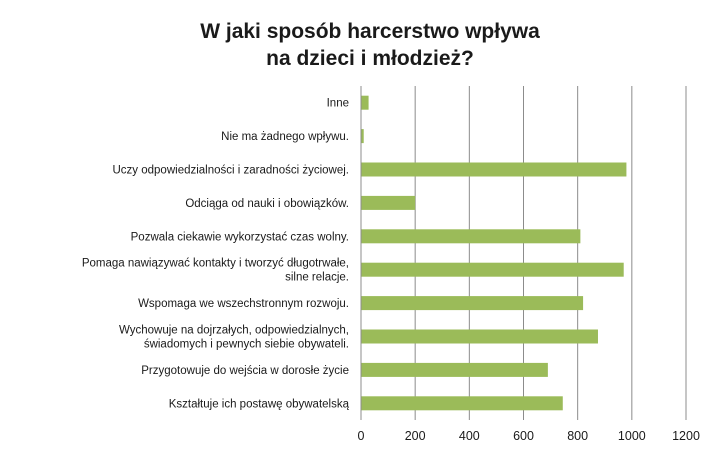  I want to click on category-label-3: Odciąga od nauki i obowiązków., so click(267, 204).